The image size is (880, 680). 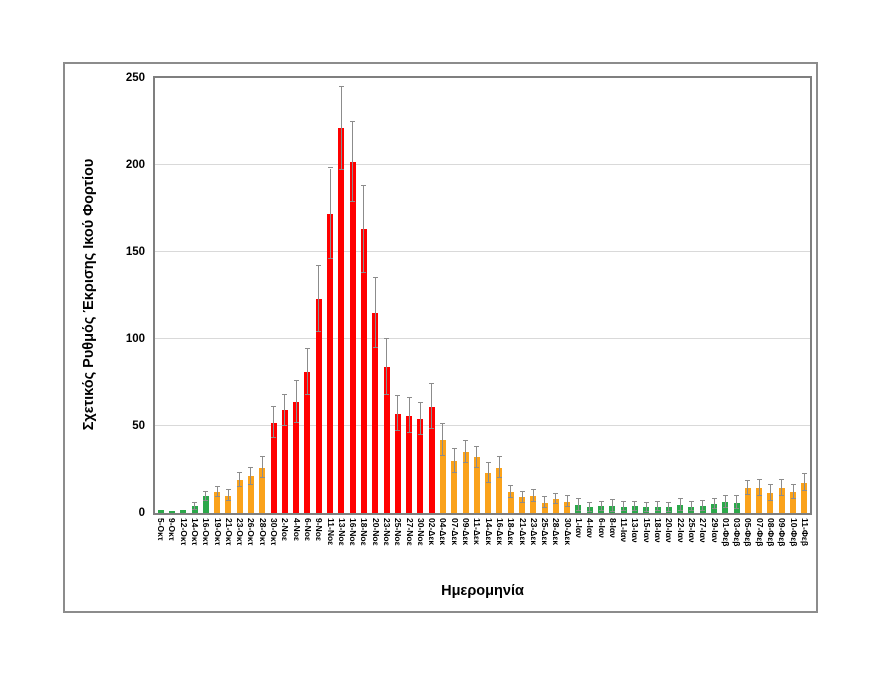 I want to click on x-tick-label: 12-Οκτ, so click(x=183, y=532).